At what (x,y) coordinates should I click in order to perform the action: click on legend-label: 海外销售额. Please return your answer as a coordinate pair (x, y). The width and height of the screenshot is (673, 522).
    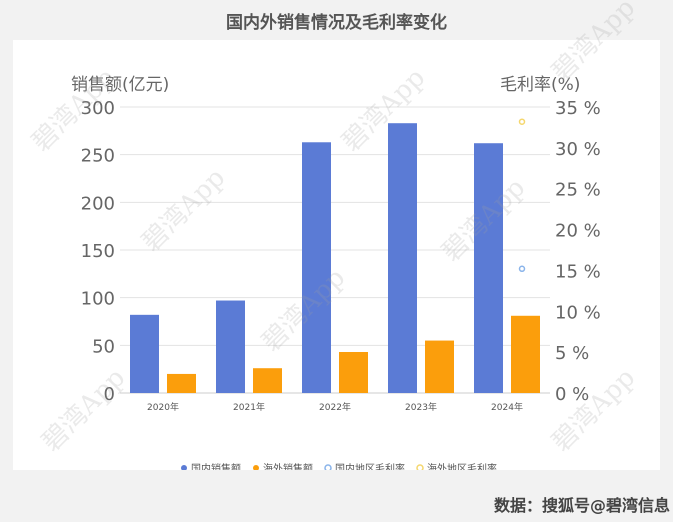
    Looking at the image, I should click on (288, 466).